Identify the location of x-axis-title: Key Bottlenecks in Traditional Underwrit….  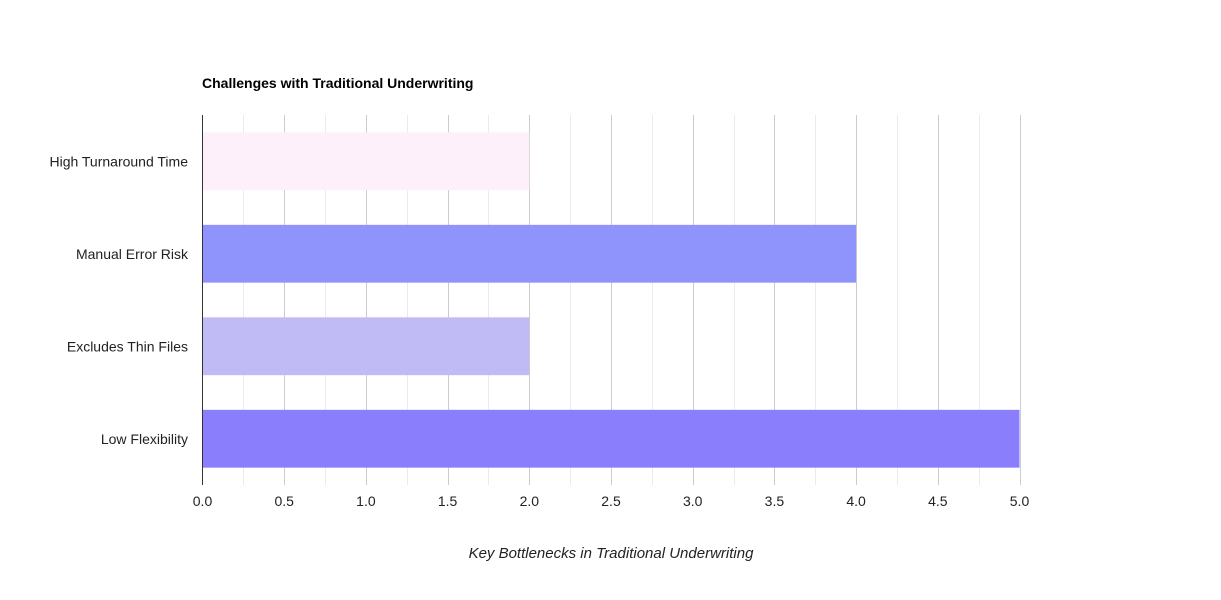
(612, 553).